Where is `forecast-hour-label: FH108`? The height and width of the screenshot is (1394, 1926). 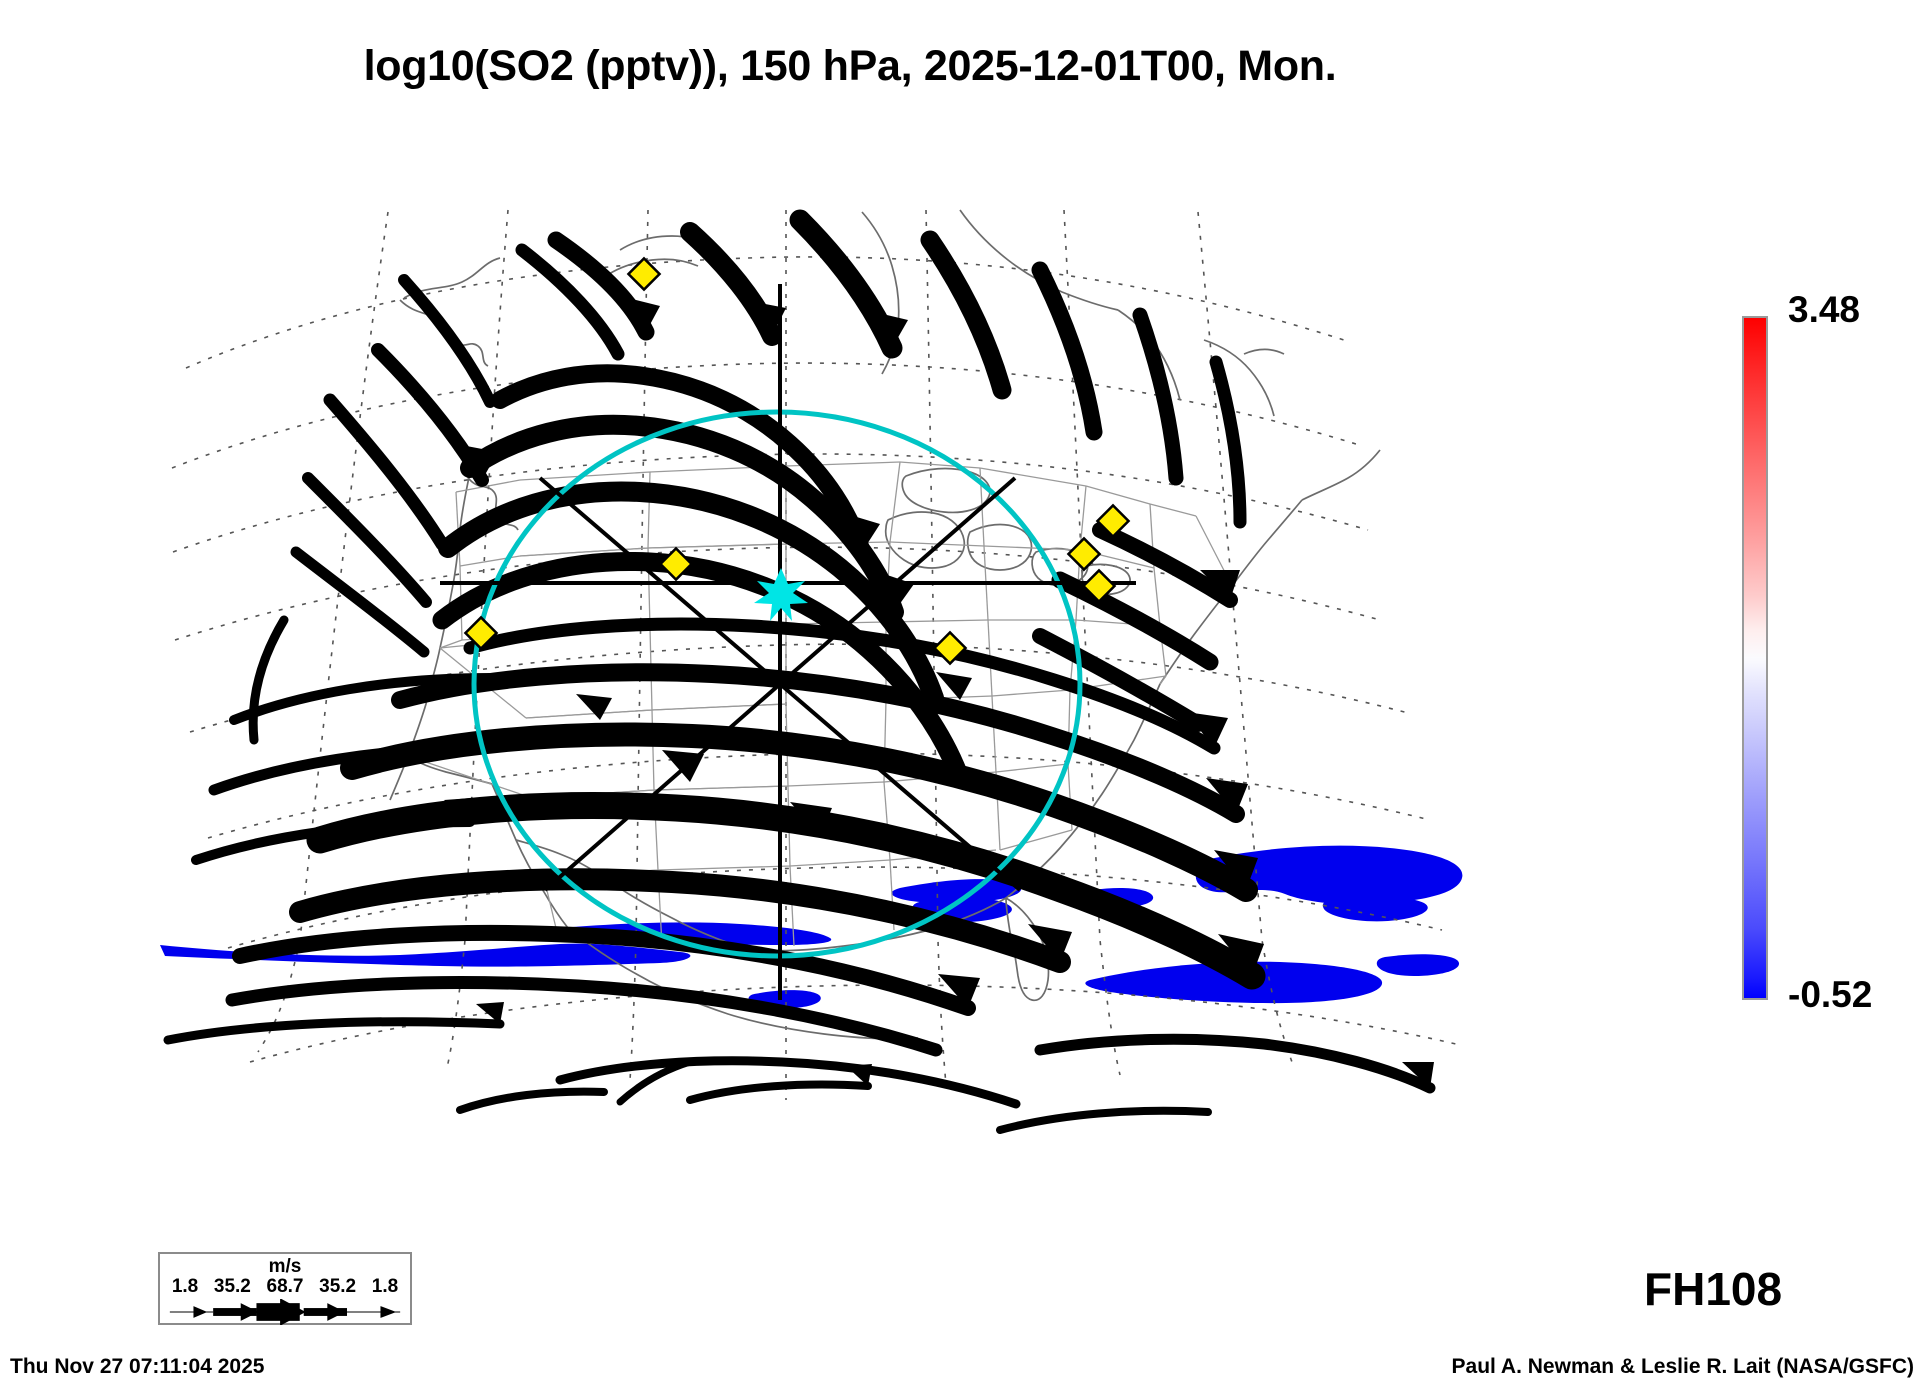 forecast-hour-label: FH108 is located at coordinates (1713, 1289).